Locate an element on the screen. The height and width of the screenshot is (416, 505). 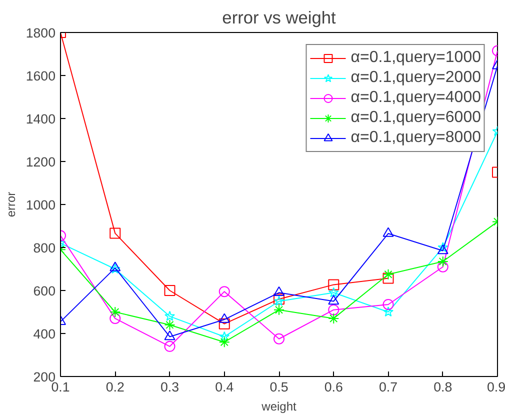
legend-label: α=0.1,query=4000 is located at coordinates (415, 98).